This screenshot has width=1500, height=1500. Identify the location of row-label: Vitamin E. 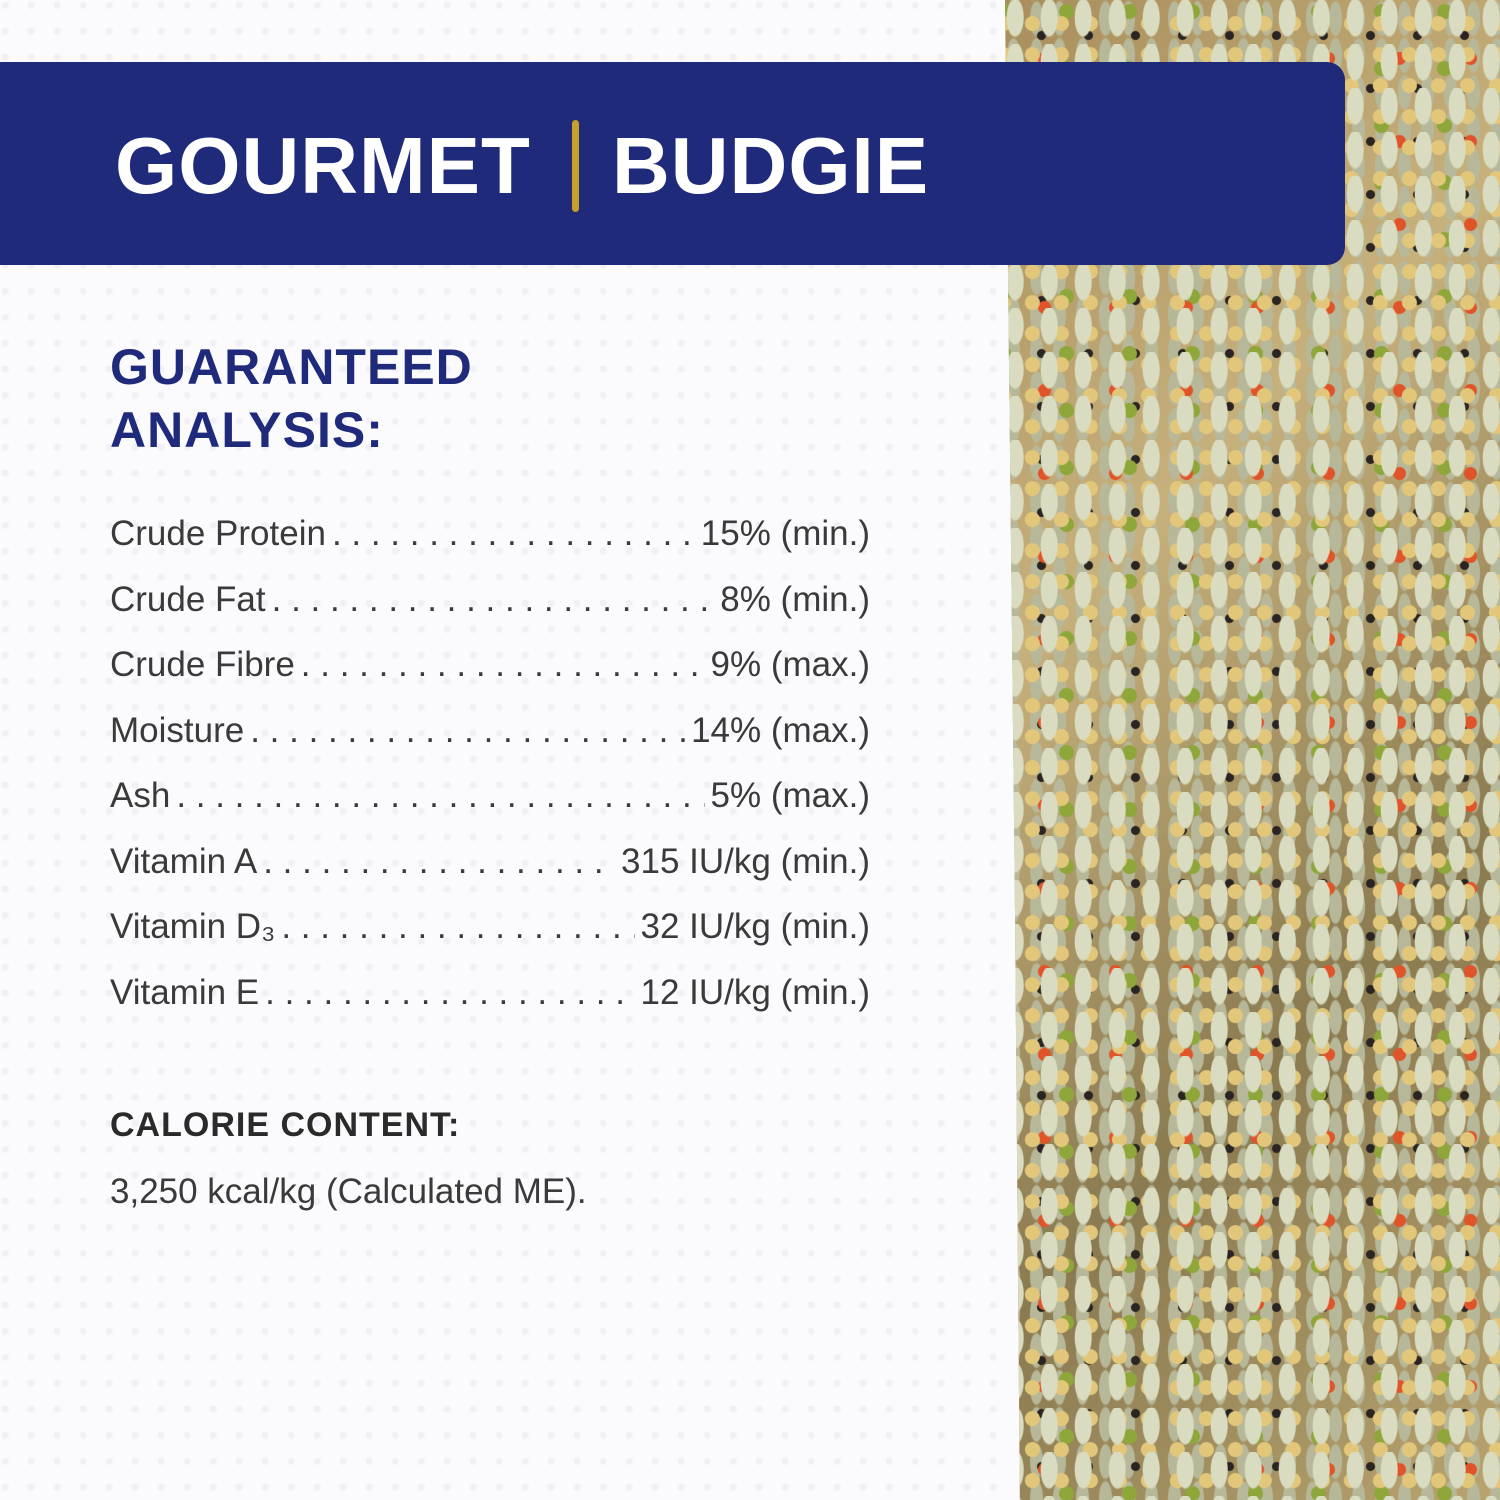
(185, 992).